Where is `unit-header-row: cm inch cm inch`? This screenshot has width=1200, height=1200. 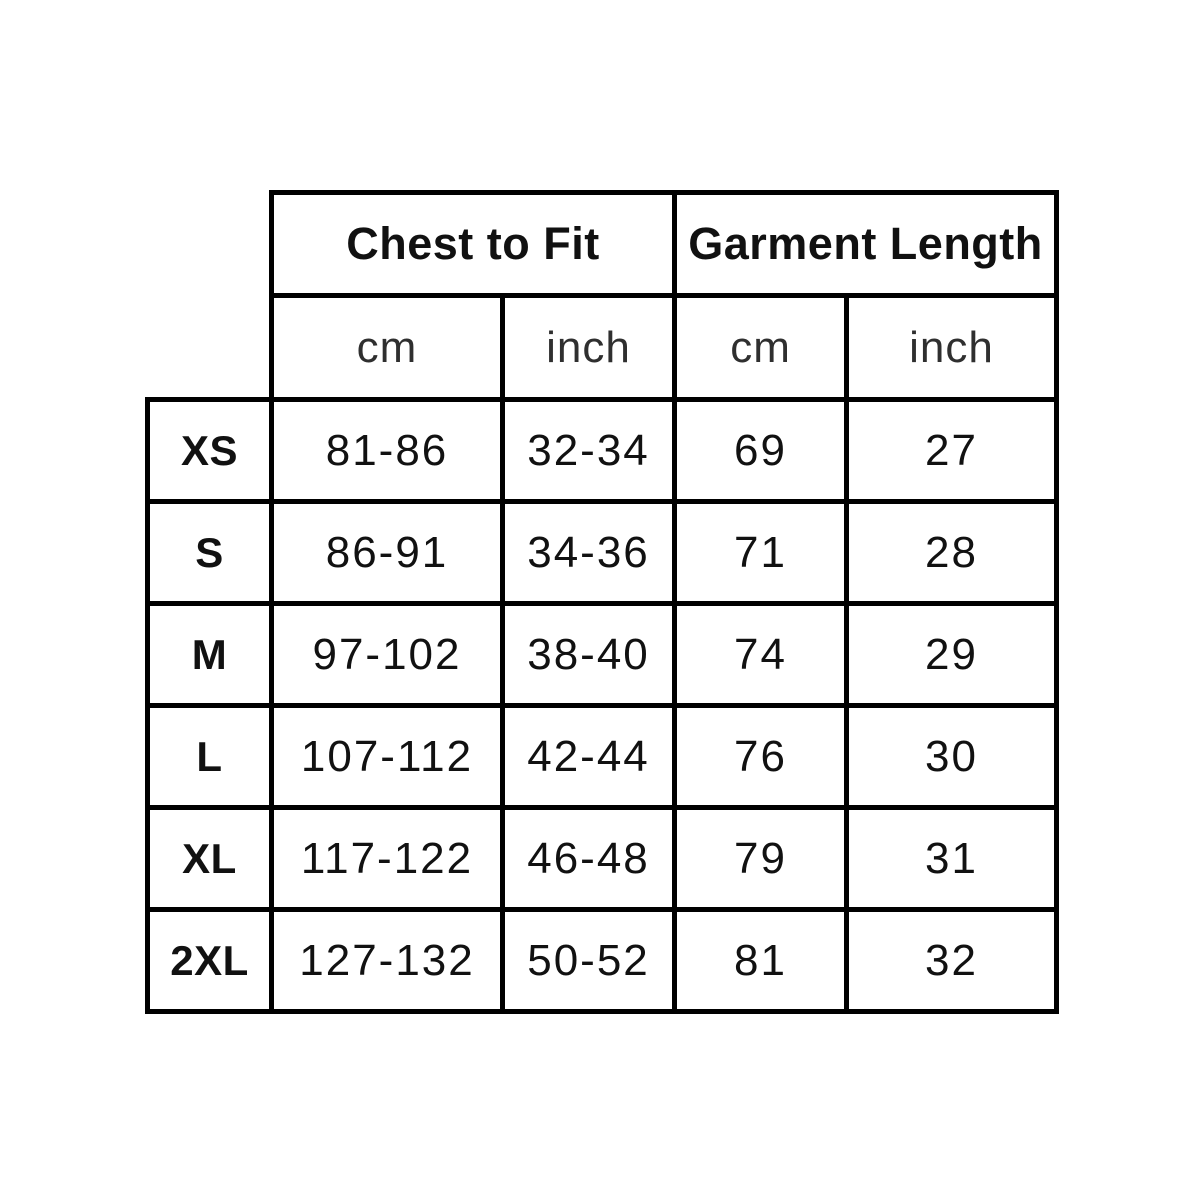 unit-header-row: cm inch cm inch is located at coordinates (604, 347).